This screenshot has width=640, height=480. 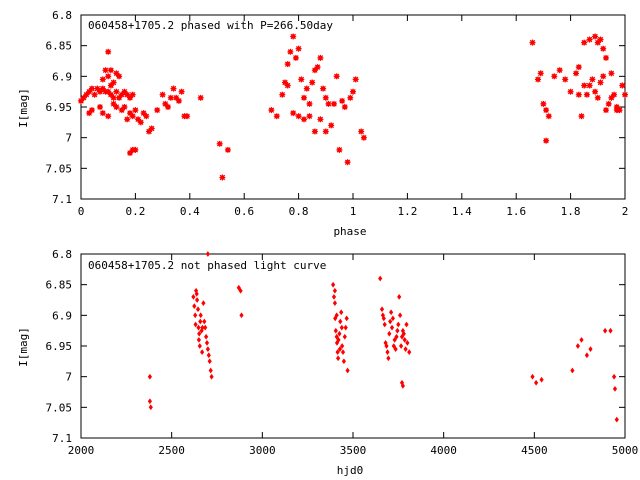 What do you see at coordinates (59, 285) in the screenshot?
I see `bottom-y-tick-label: 6.85` at bounding box center [59, 285].